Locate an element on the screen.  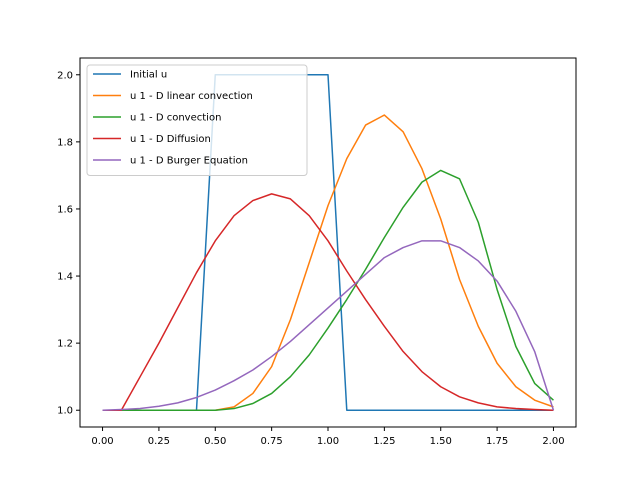
x-tick-label: 0.50 is located at coordinates (215, 441).